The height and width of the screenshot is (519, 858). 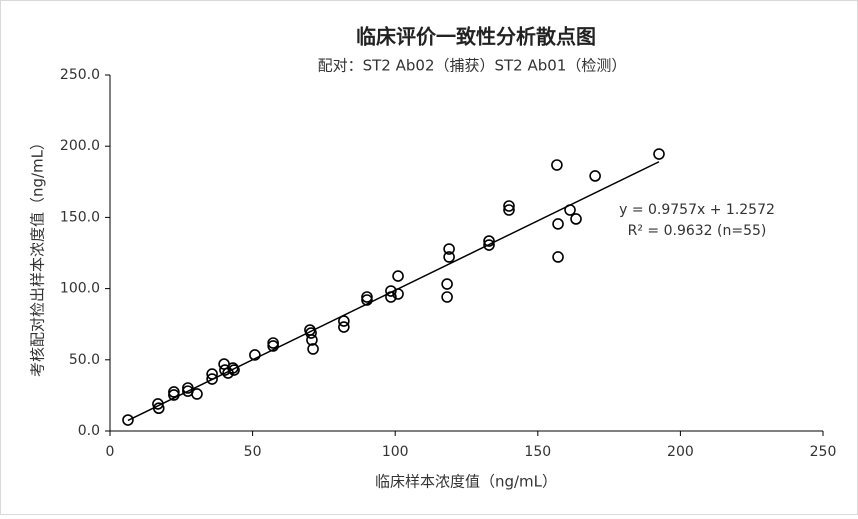 What do you see at coordinates (80, 146) in the screenshot?
I see `y-tick-label: 200.0` at bounding box center [80, 146].